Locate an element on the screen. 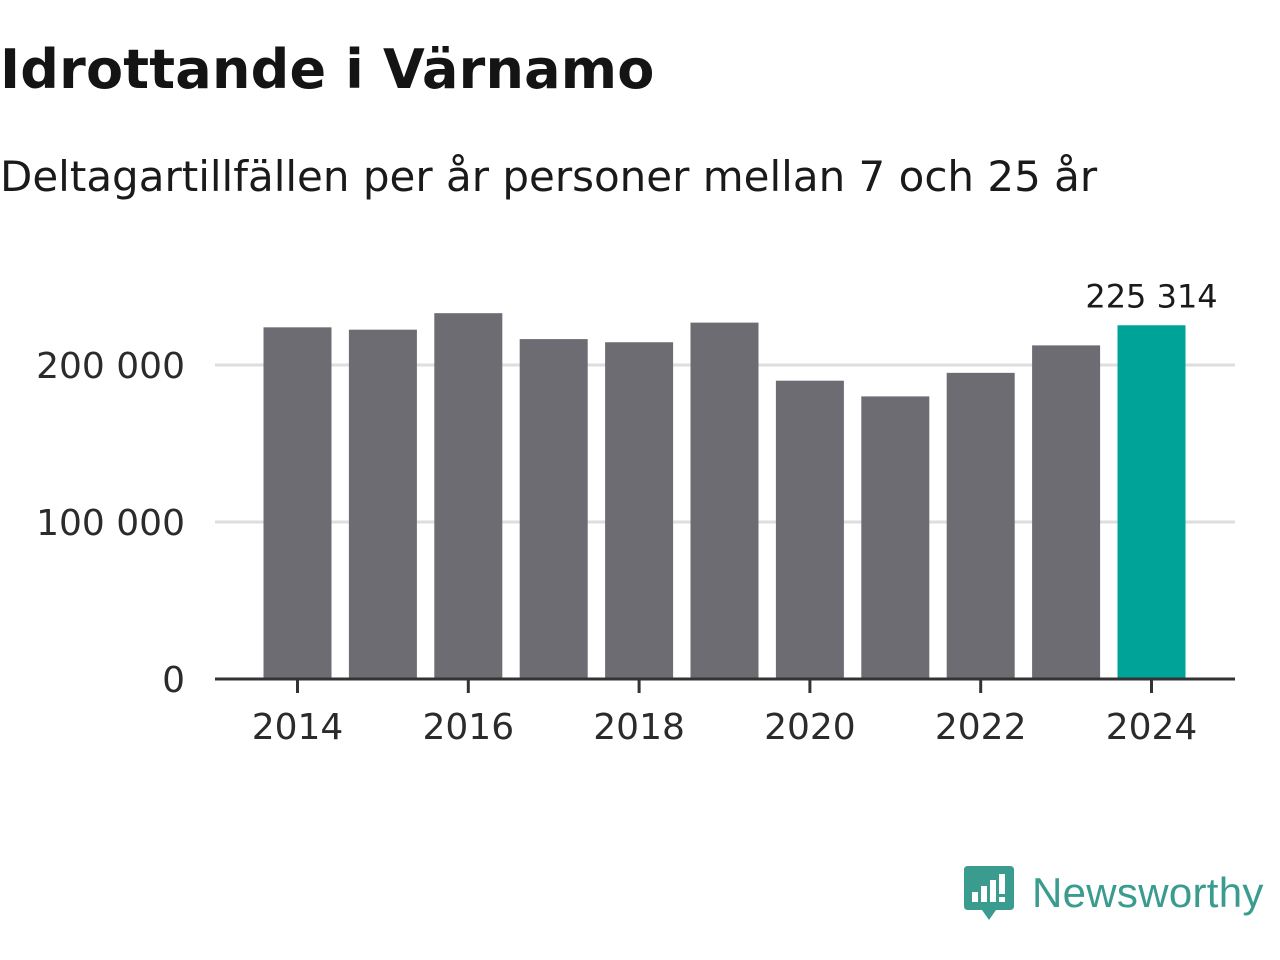 This screenshot has width=1280, height=960. x-tick-label: 2016 is located at coordinates (468, 727).